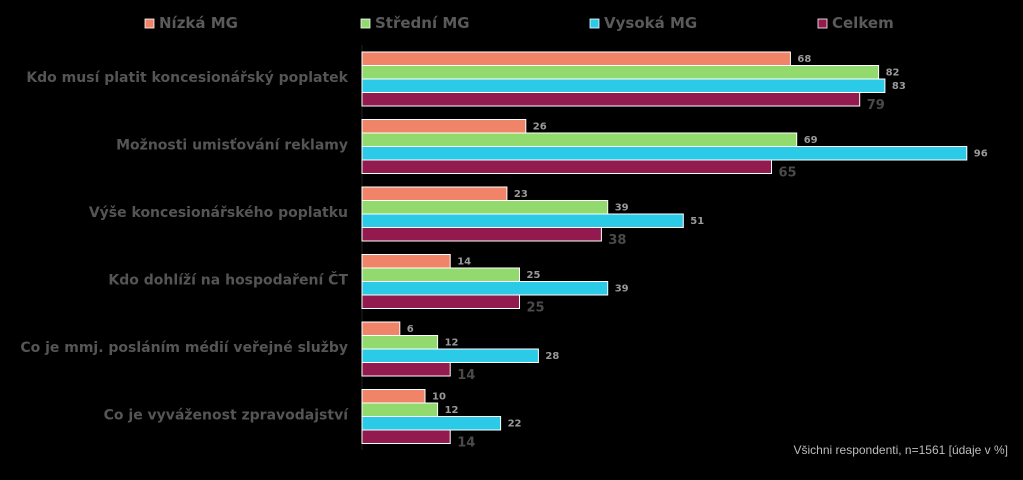  Describe the element at coordinates (863, 23) in the screenshot. I see `legend-label: Celkem` at that location.